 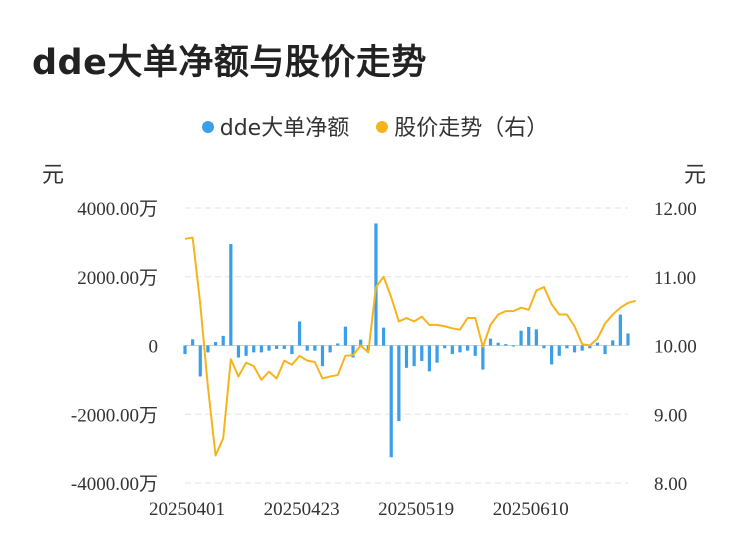 What do you see at coordinates (117, 278) in the screenshot?
I see `left-tick-label: 2000.00万` at bounding box center [117, 278].